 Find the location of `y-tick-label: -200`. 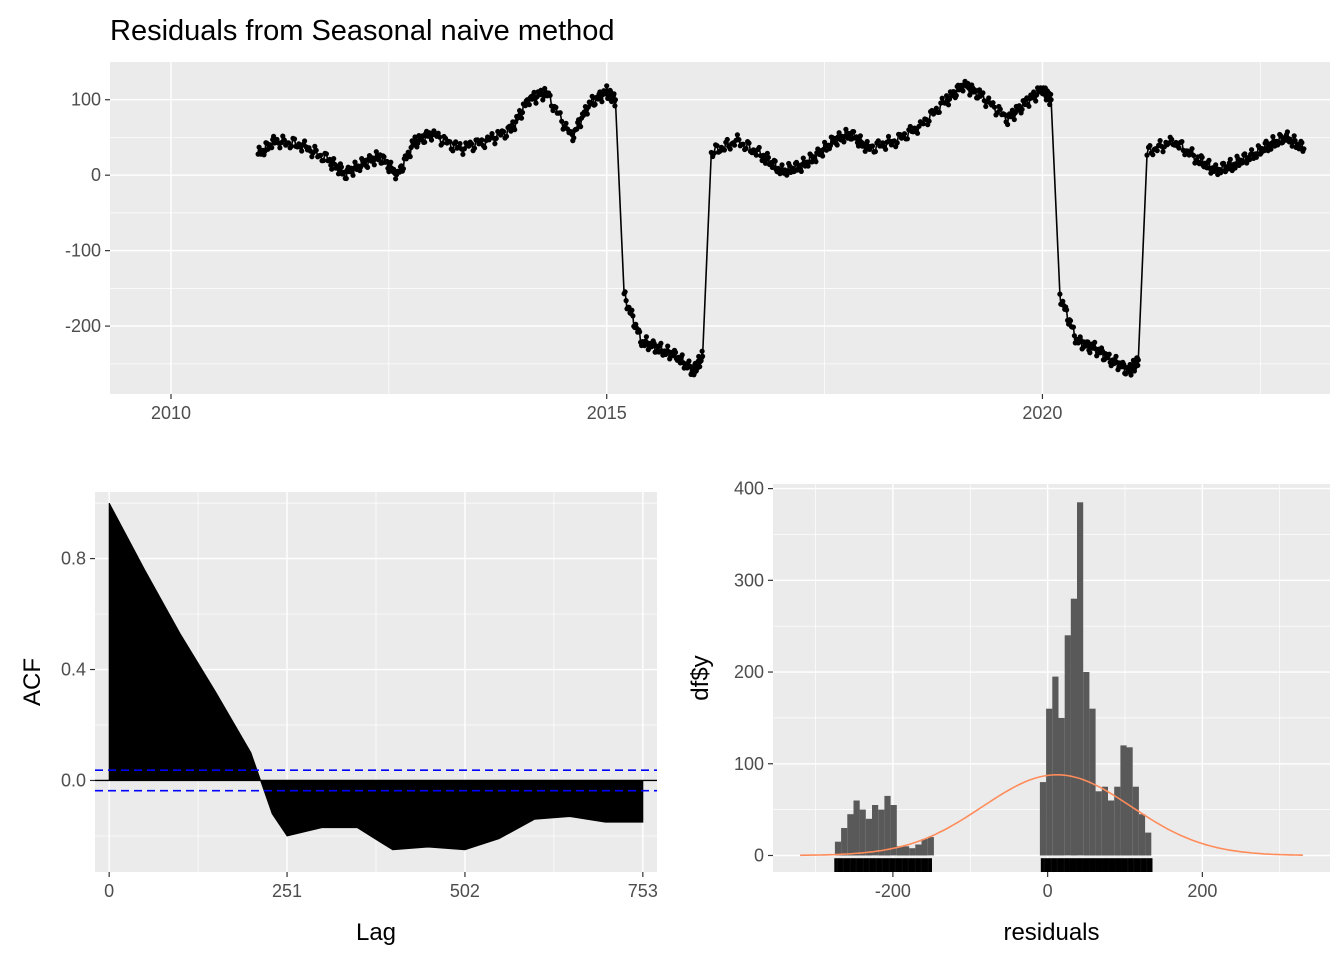

y-tick-label: -200 is located at coordinates (83, 326).